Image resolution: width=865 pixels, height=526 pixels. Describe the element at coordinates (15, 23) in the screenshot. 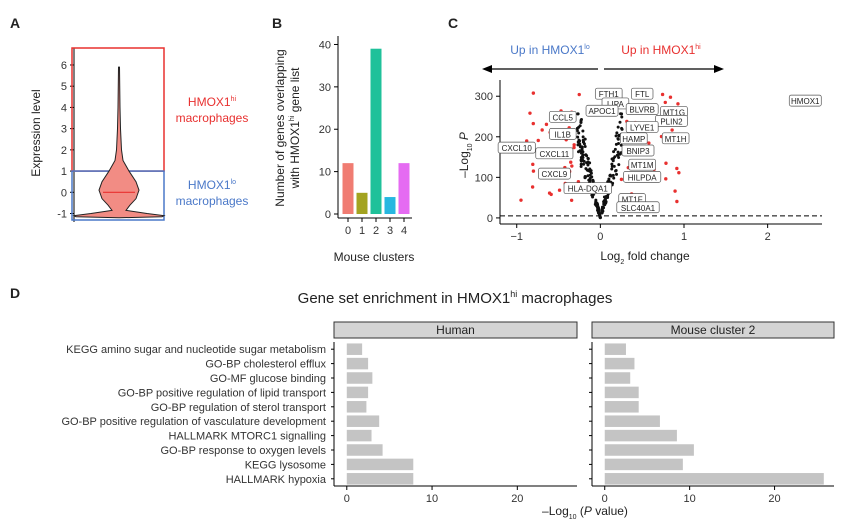

I see `panel-label-a: A` at that location.